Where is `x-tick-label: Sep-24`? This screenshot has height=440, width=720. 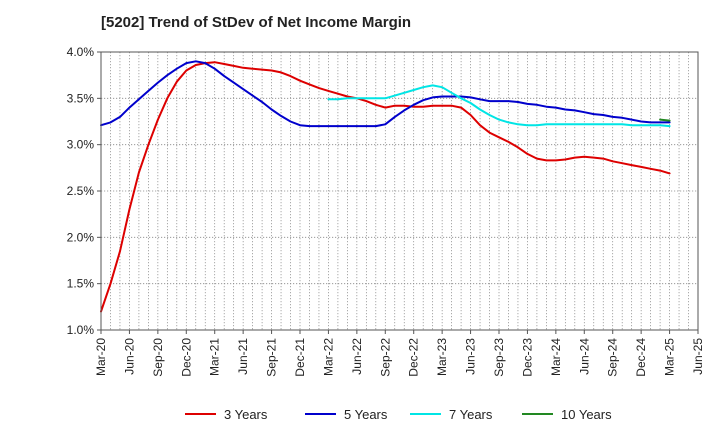
x-tick-label: Sep-24 is located at coordinates (613, 357).